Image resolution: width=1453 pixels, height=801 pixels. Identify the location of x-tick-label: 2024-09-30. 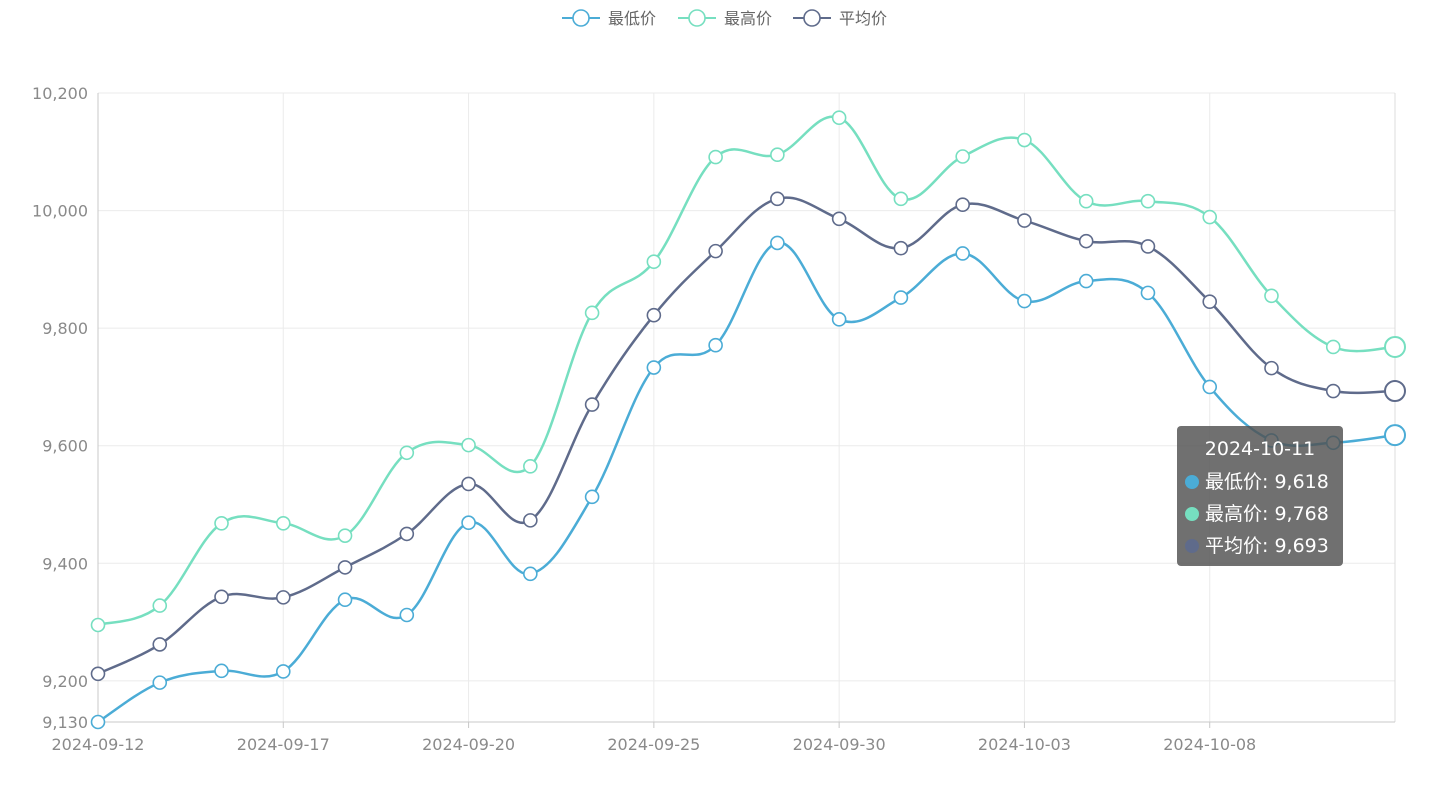
(839, 744).